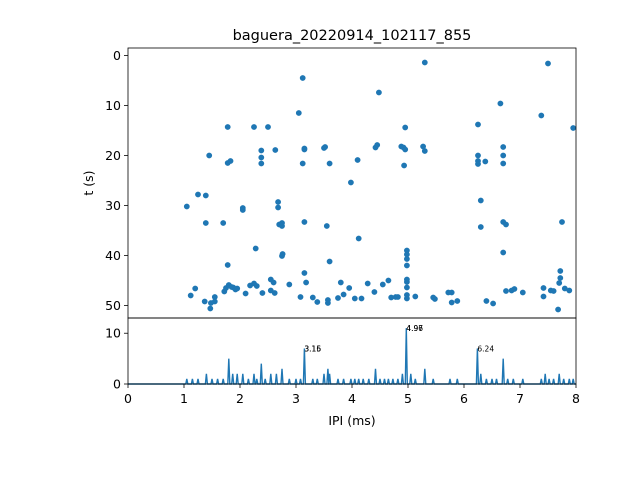 The height and width of the screenshot is (480, 640). What do you see at coordinates (128, 398) in the screenshot?
I see `histogram-x-tick-label: 0` at bounding box center [128, 398].